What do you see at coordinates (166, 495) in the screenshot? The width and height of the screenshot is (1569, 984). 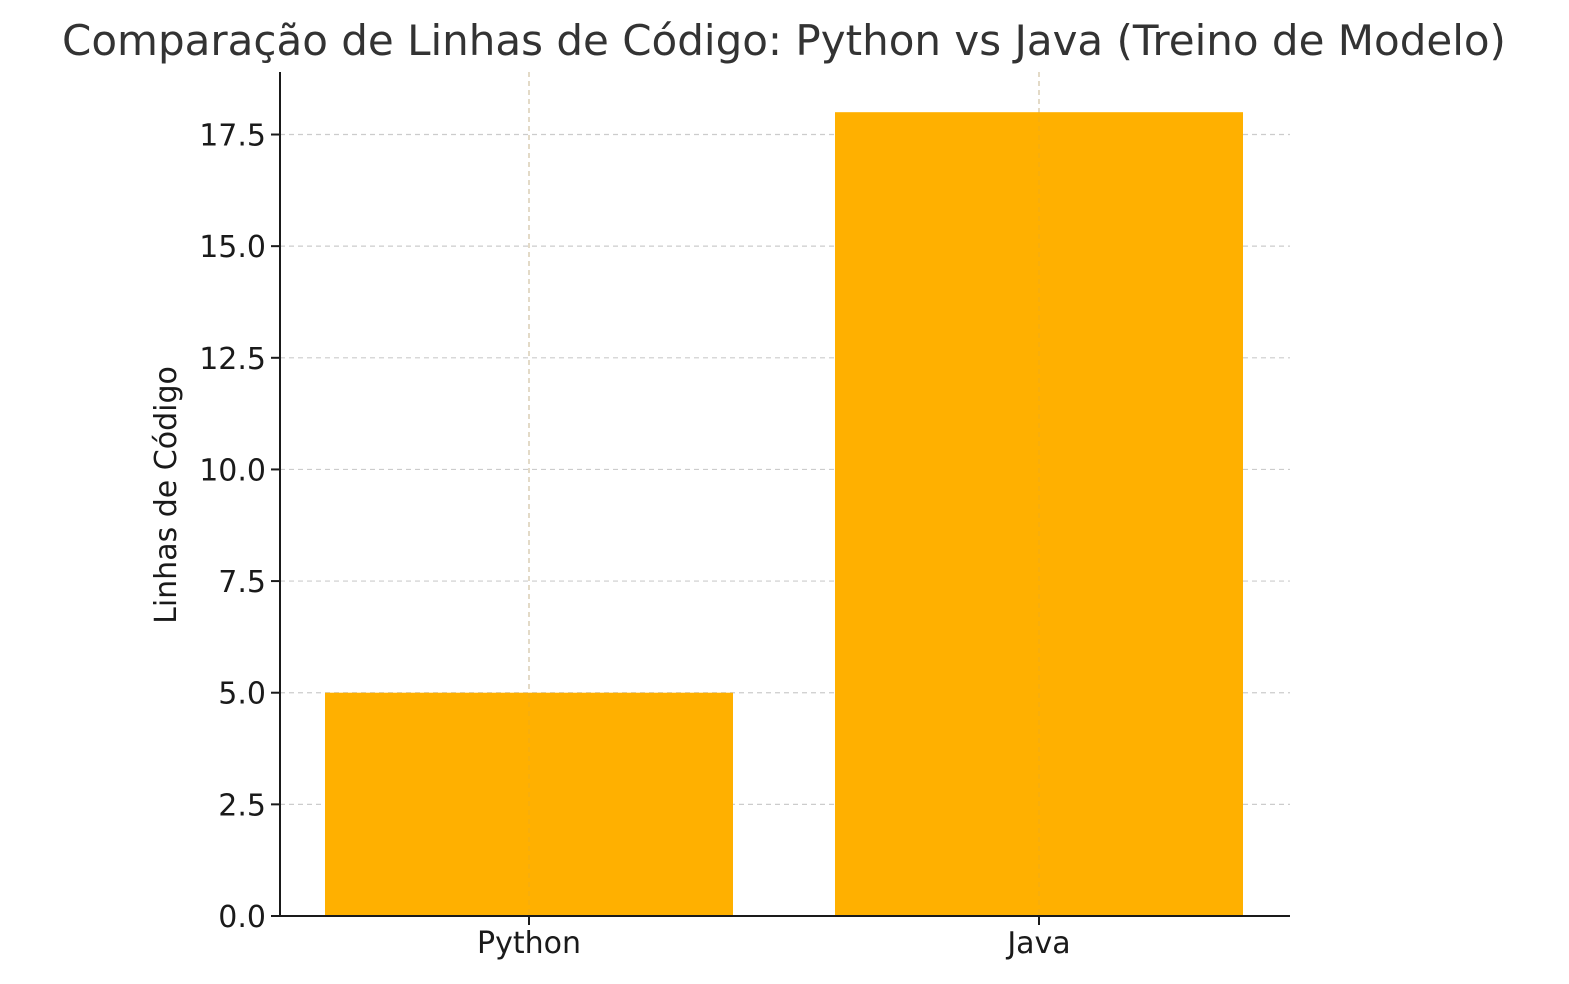 I see `y-axis-label: Linhas de Código` at bounding box center [166, 495].